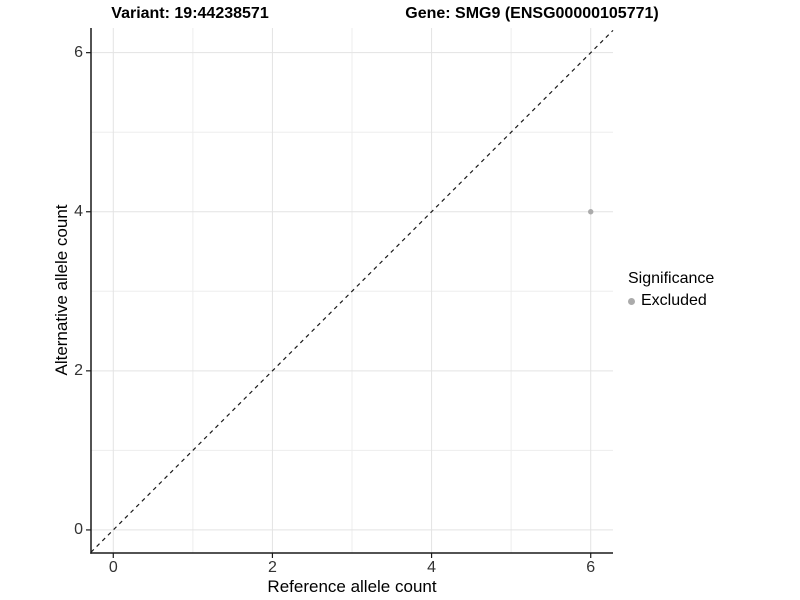 Image resolution: width=800 pixels, height=600 pixels. What do you see at coordinates (78, 529) in the screenshot?
I see `y-tick-label: 0` at bounding box center [78, 529].